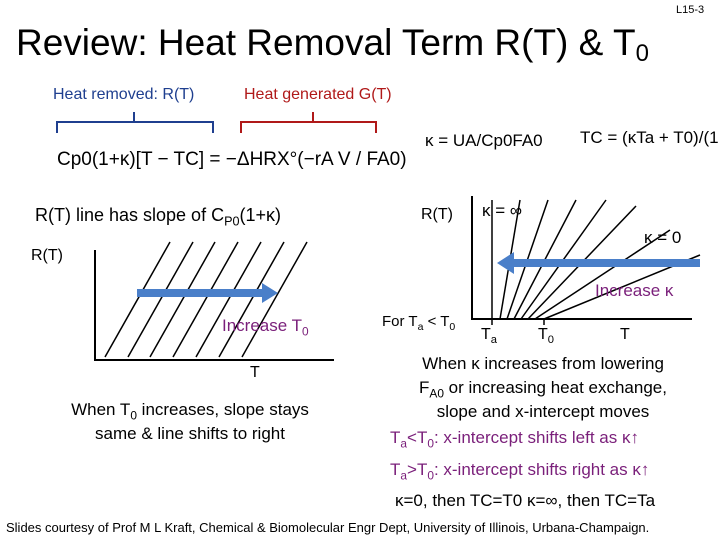 The height and width of the screenshot is (540, 720). What do you see at coordinates (308, 122) in the screenshot?
I see `brace-heat-generated` at bounding box center [308, 122].